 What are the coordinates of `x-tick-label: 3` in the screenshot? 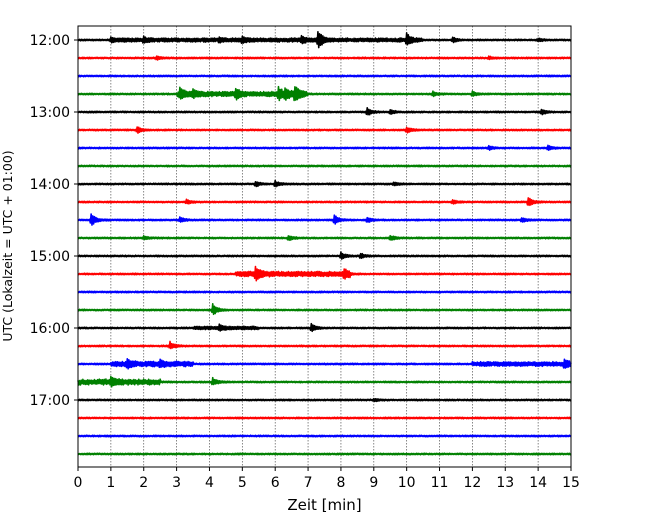 It's located at (176, 483).